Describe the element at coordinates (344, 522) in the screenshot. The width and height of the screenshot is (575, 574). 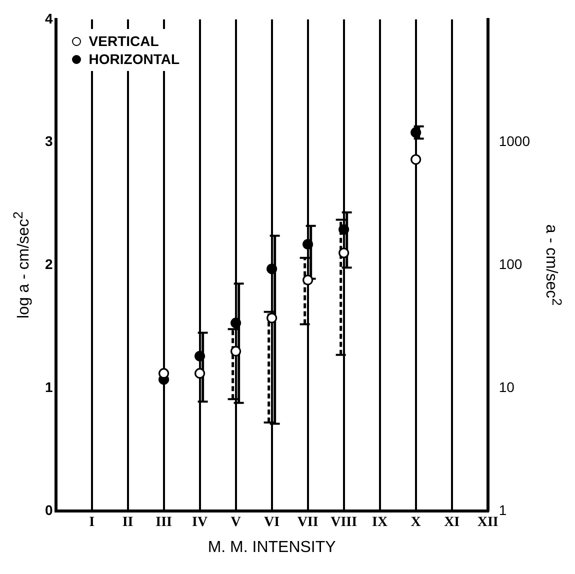
I see `x-tick-label: VIII` at that location.